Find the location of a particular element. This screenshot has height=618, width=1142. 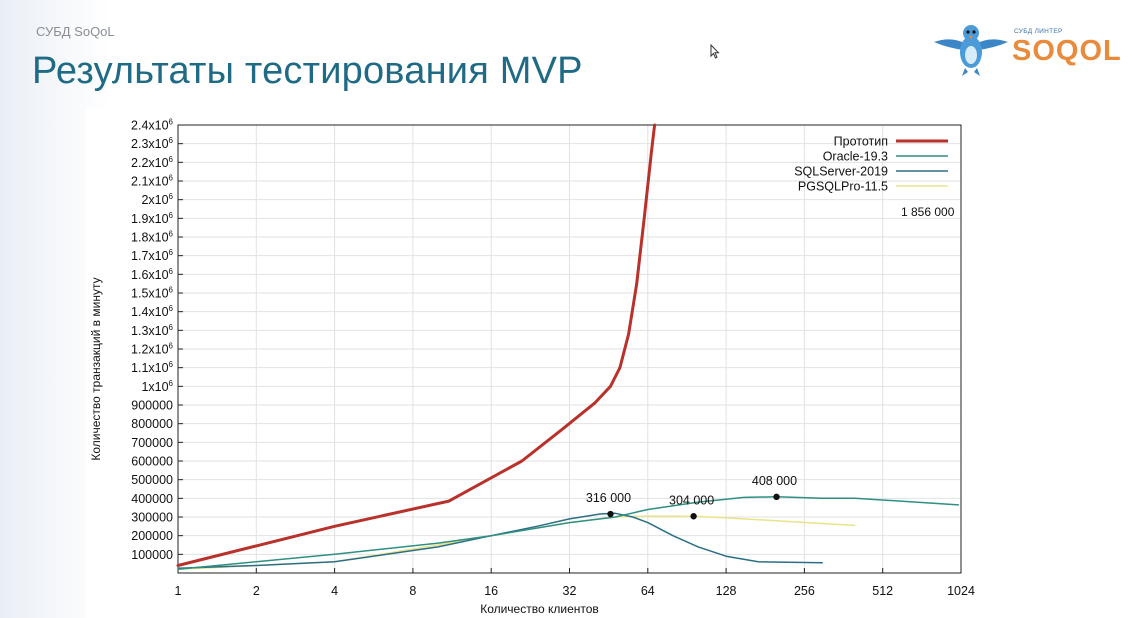

x-tick-label: 1024 is located at coordinates (961, 591).